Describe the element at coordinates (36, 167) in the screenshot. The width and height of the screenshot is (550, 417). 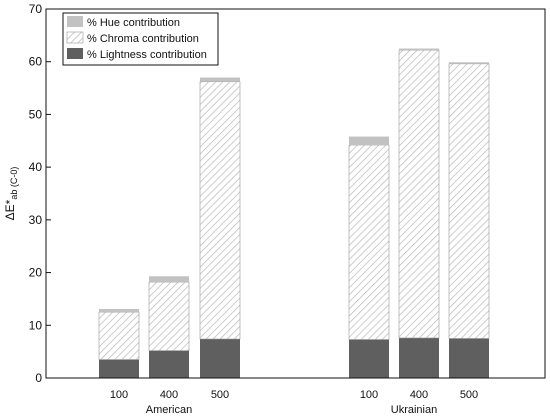
I see `y-tick-label: 40` at that location.